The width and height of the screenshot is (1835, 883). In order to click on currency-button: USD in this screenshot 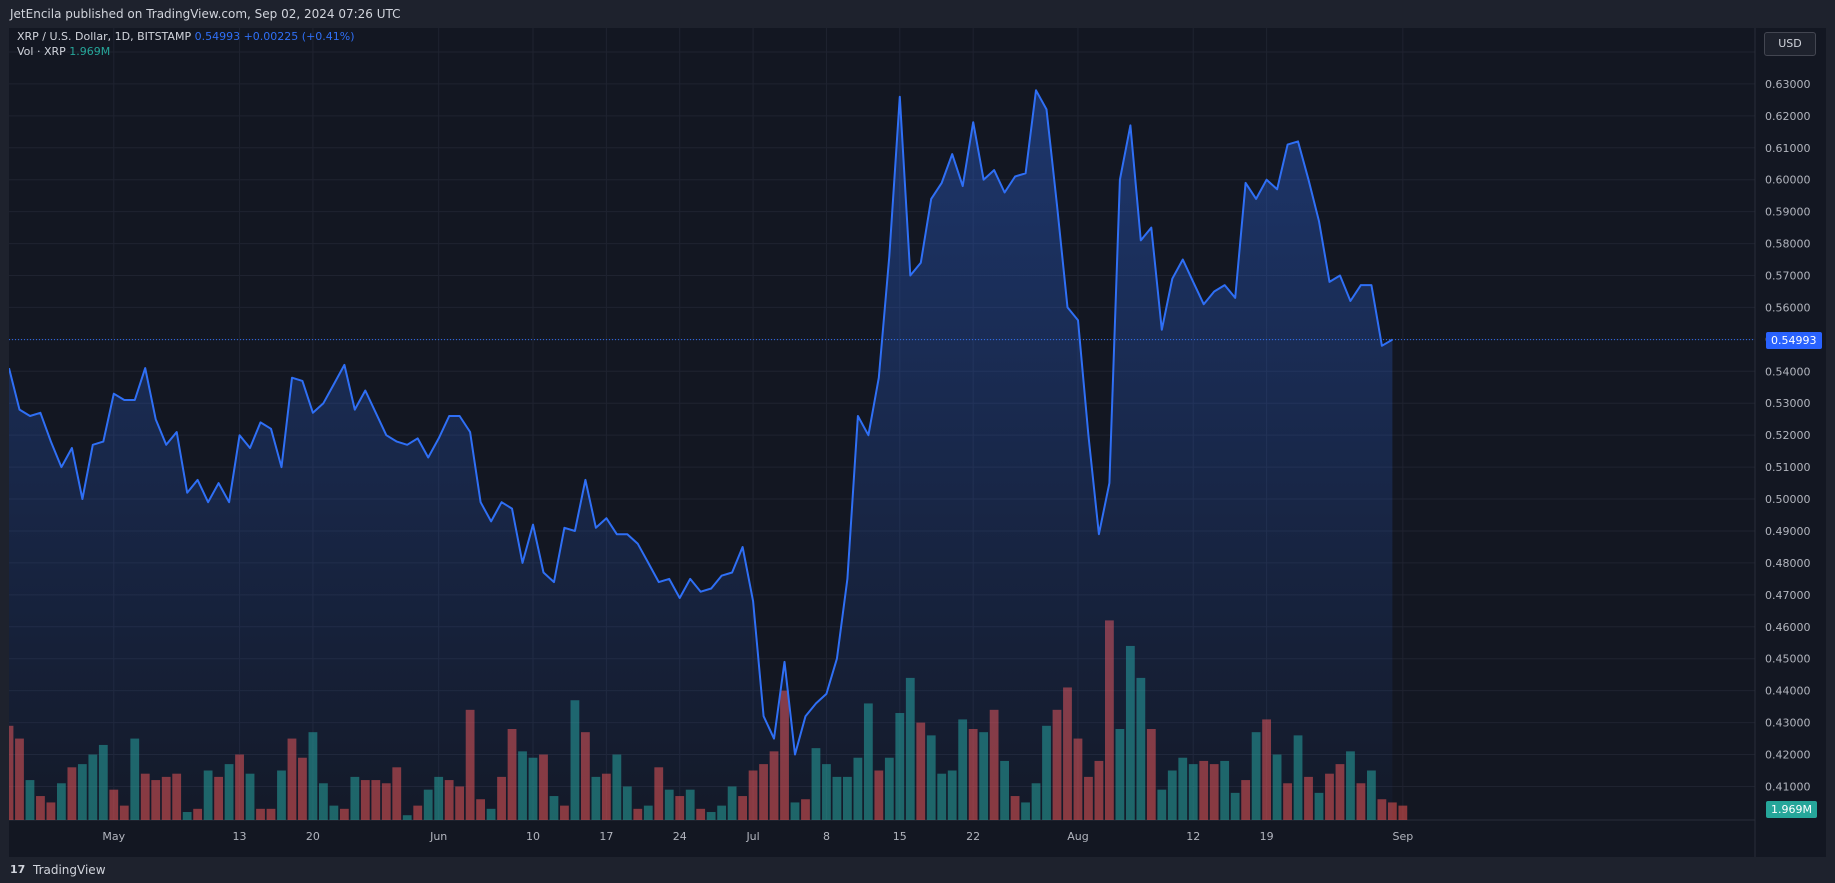, I will do `click(1790, 44)`.